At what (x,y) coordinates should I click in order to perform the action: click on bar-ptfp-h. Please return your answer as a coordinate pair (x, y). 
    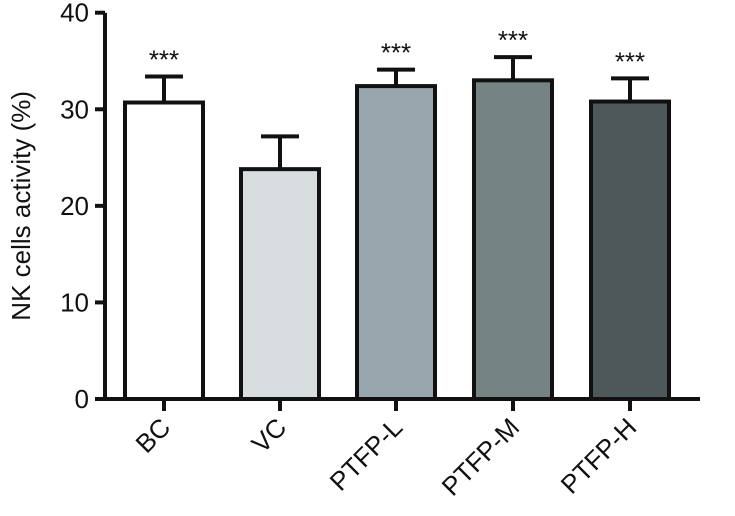
    Looking at the image, I should click on (630, 250).